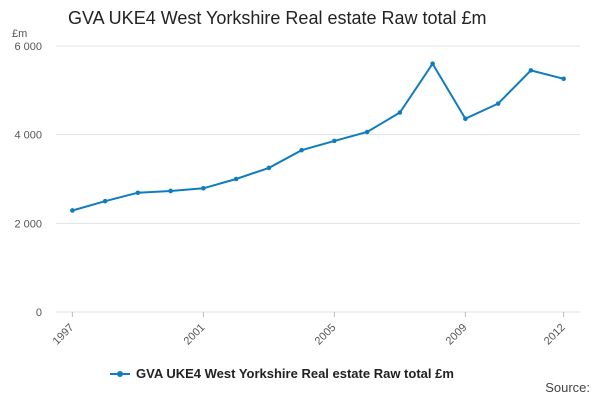  Describe the element at coordinates (120, 374) in the screenshot. I see `legend-swatch-icon` at that location.